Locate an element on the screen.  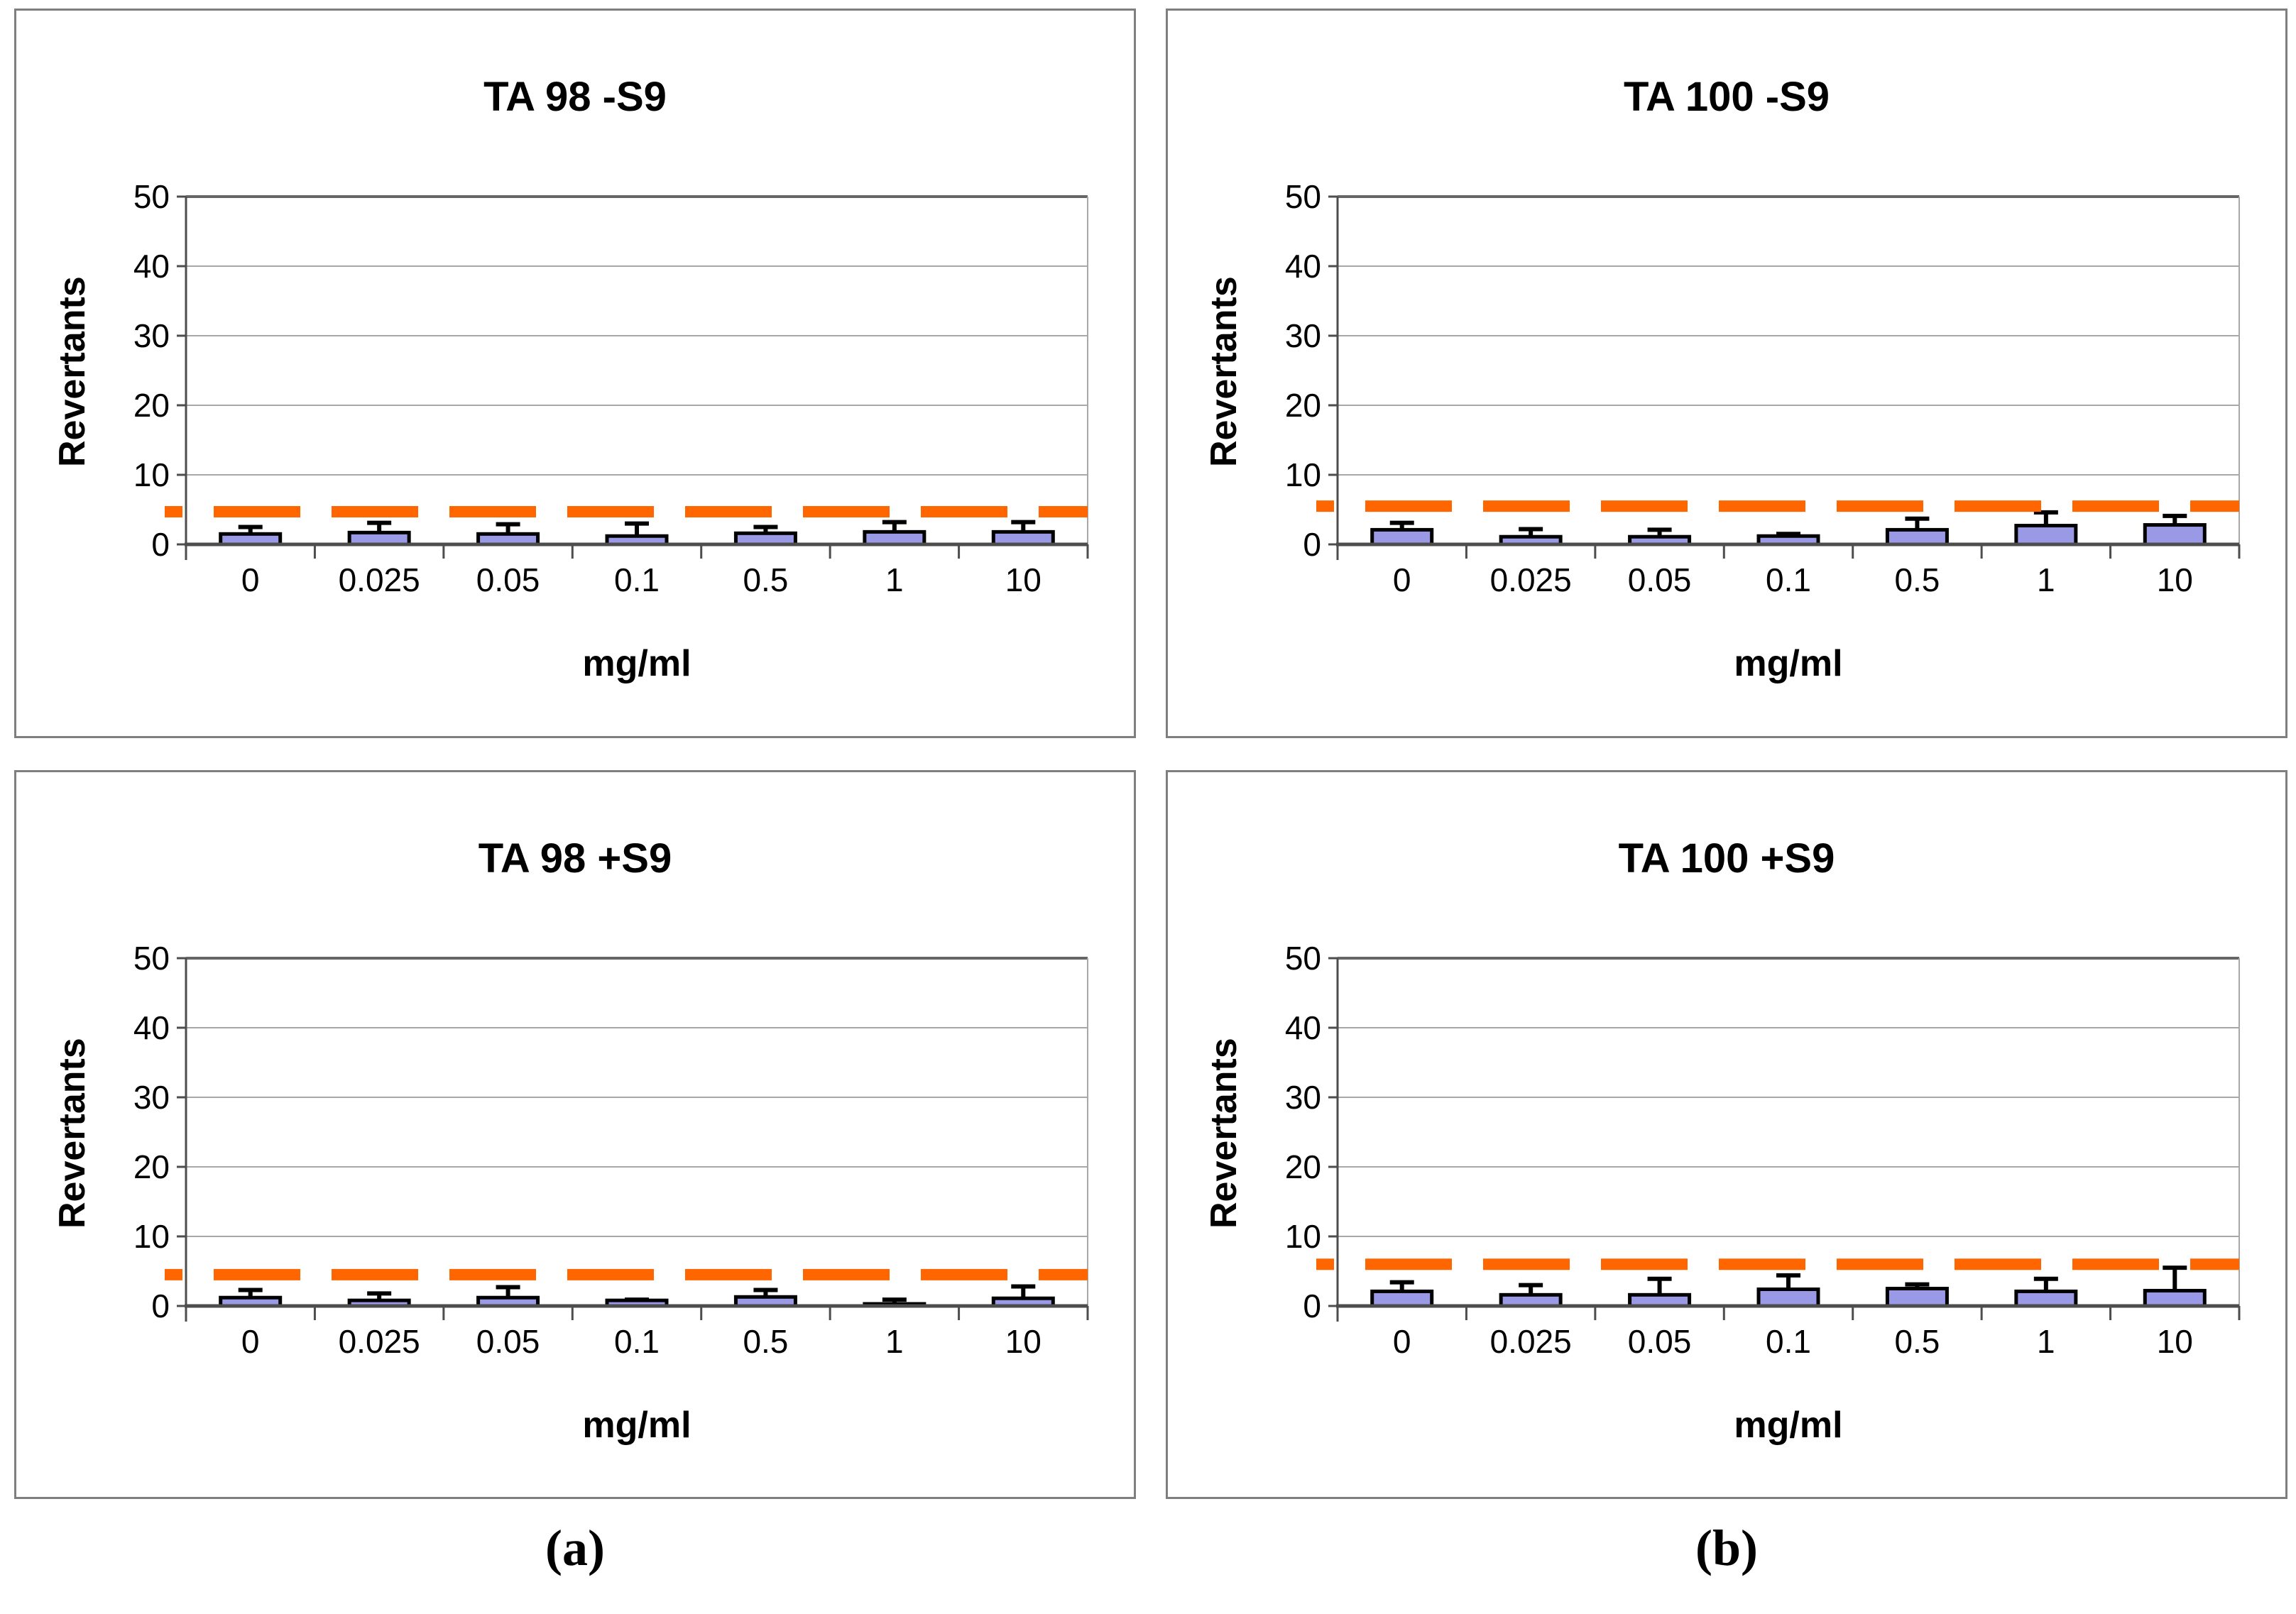
chart-canvas-ta100-plus-s9: 0 10 20 30 40 50 0 0.025 0.05 0.1 0.5 1 10 is located at coordinates (1763, 1150).